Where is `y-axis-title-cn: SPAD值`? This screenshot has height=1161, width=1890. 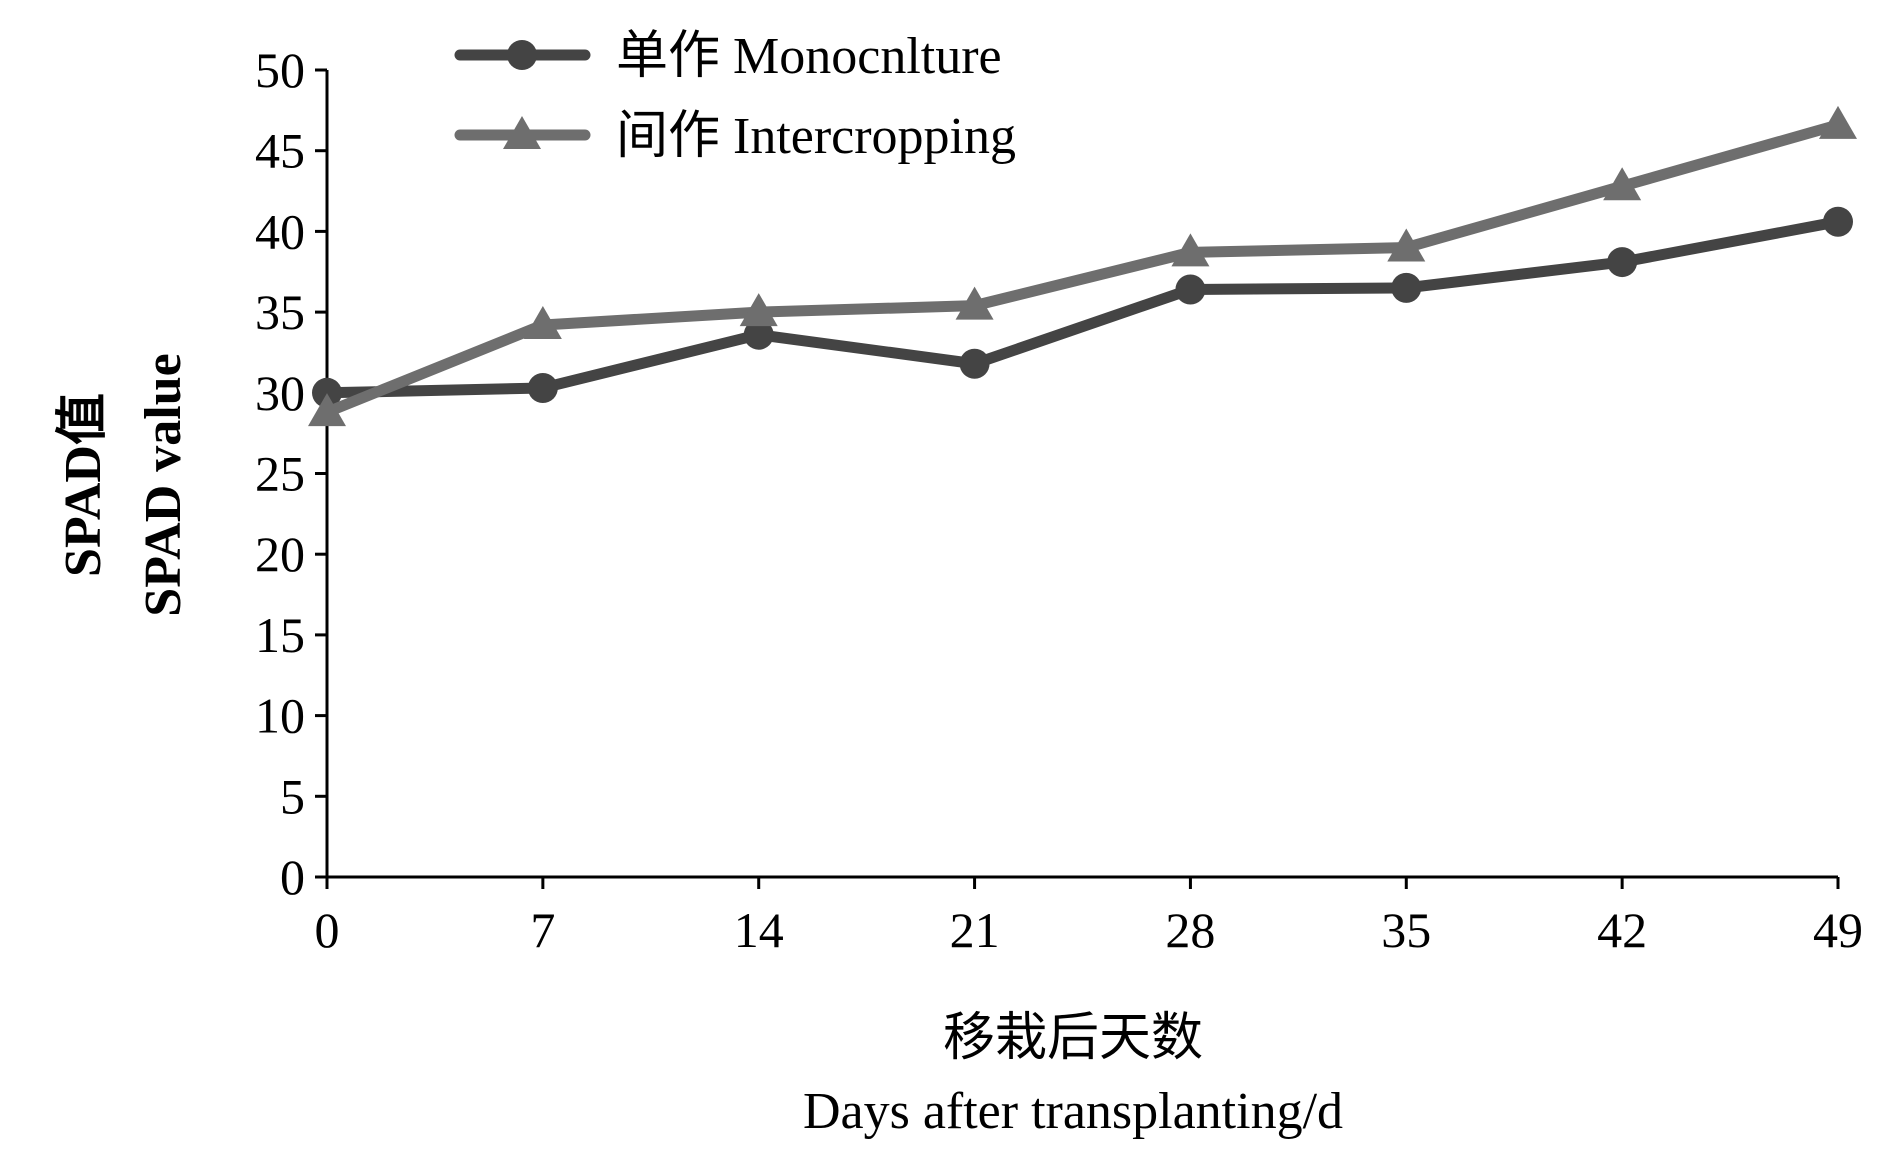 y-axis-title-cn: SPAD值 is located at coordinates (83, 485).